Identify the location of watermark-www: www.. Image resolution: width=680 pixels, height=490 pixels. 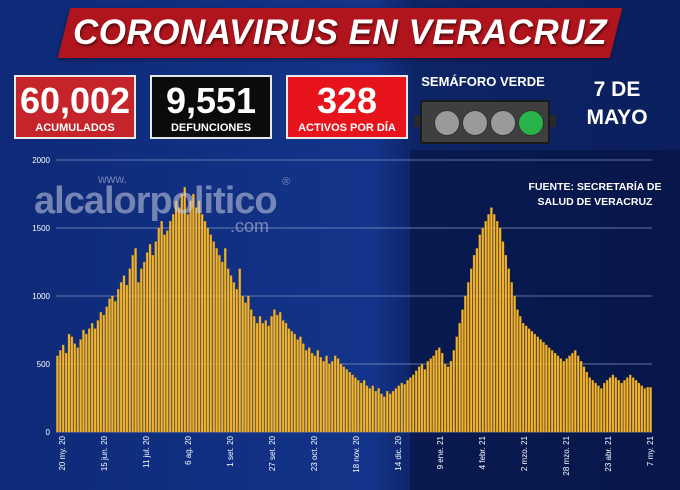
(112, 179).